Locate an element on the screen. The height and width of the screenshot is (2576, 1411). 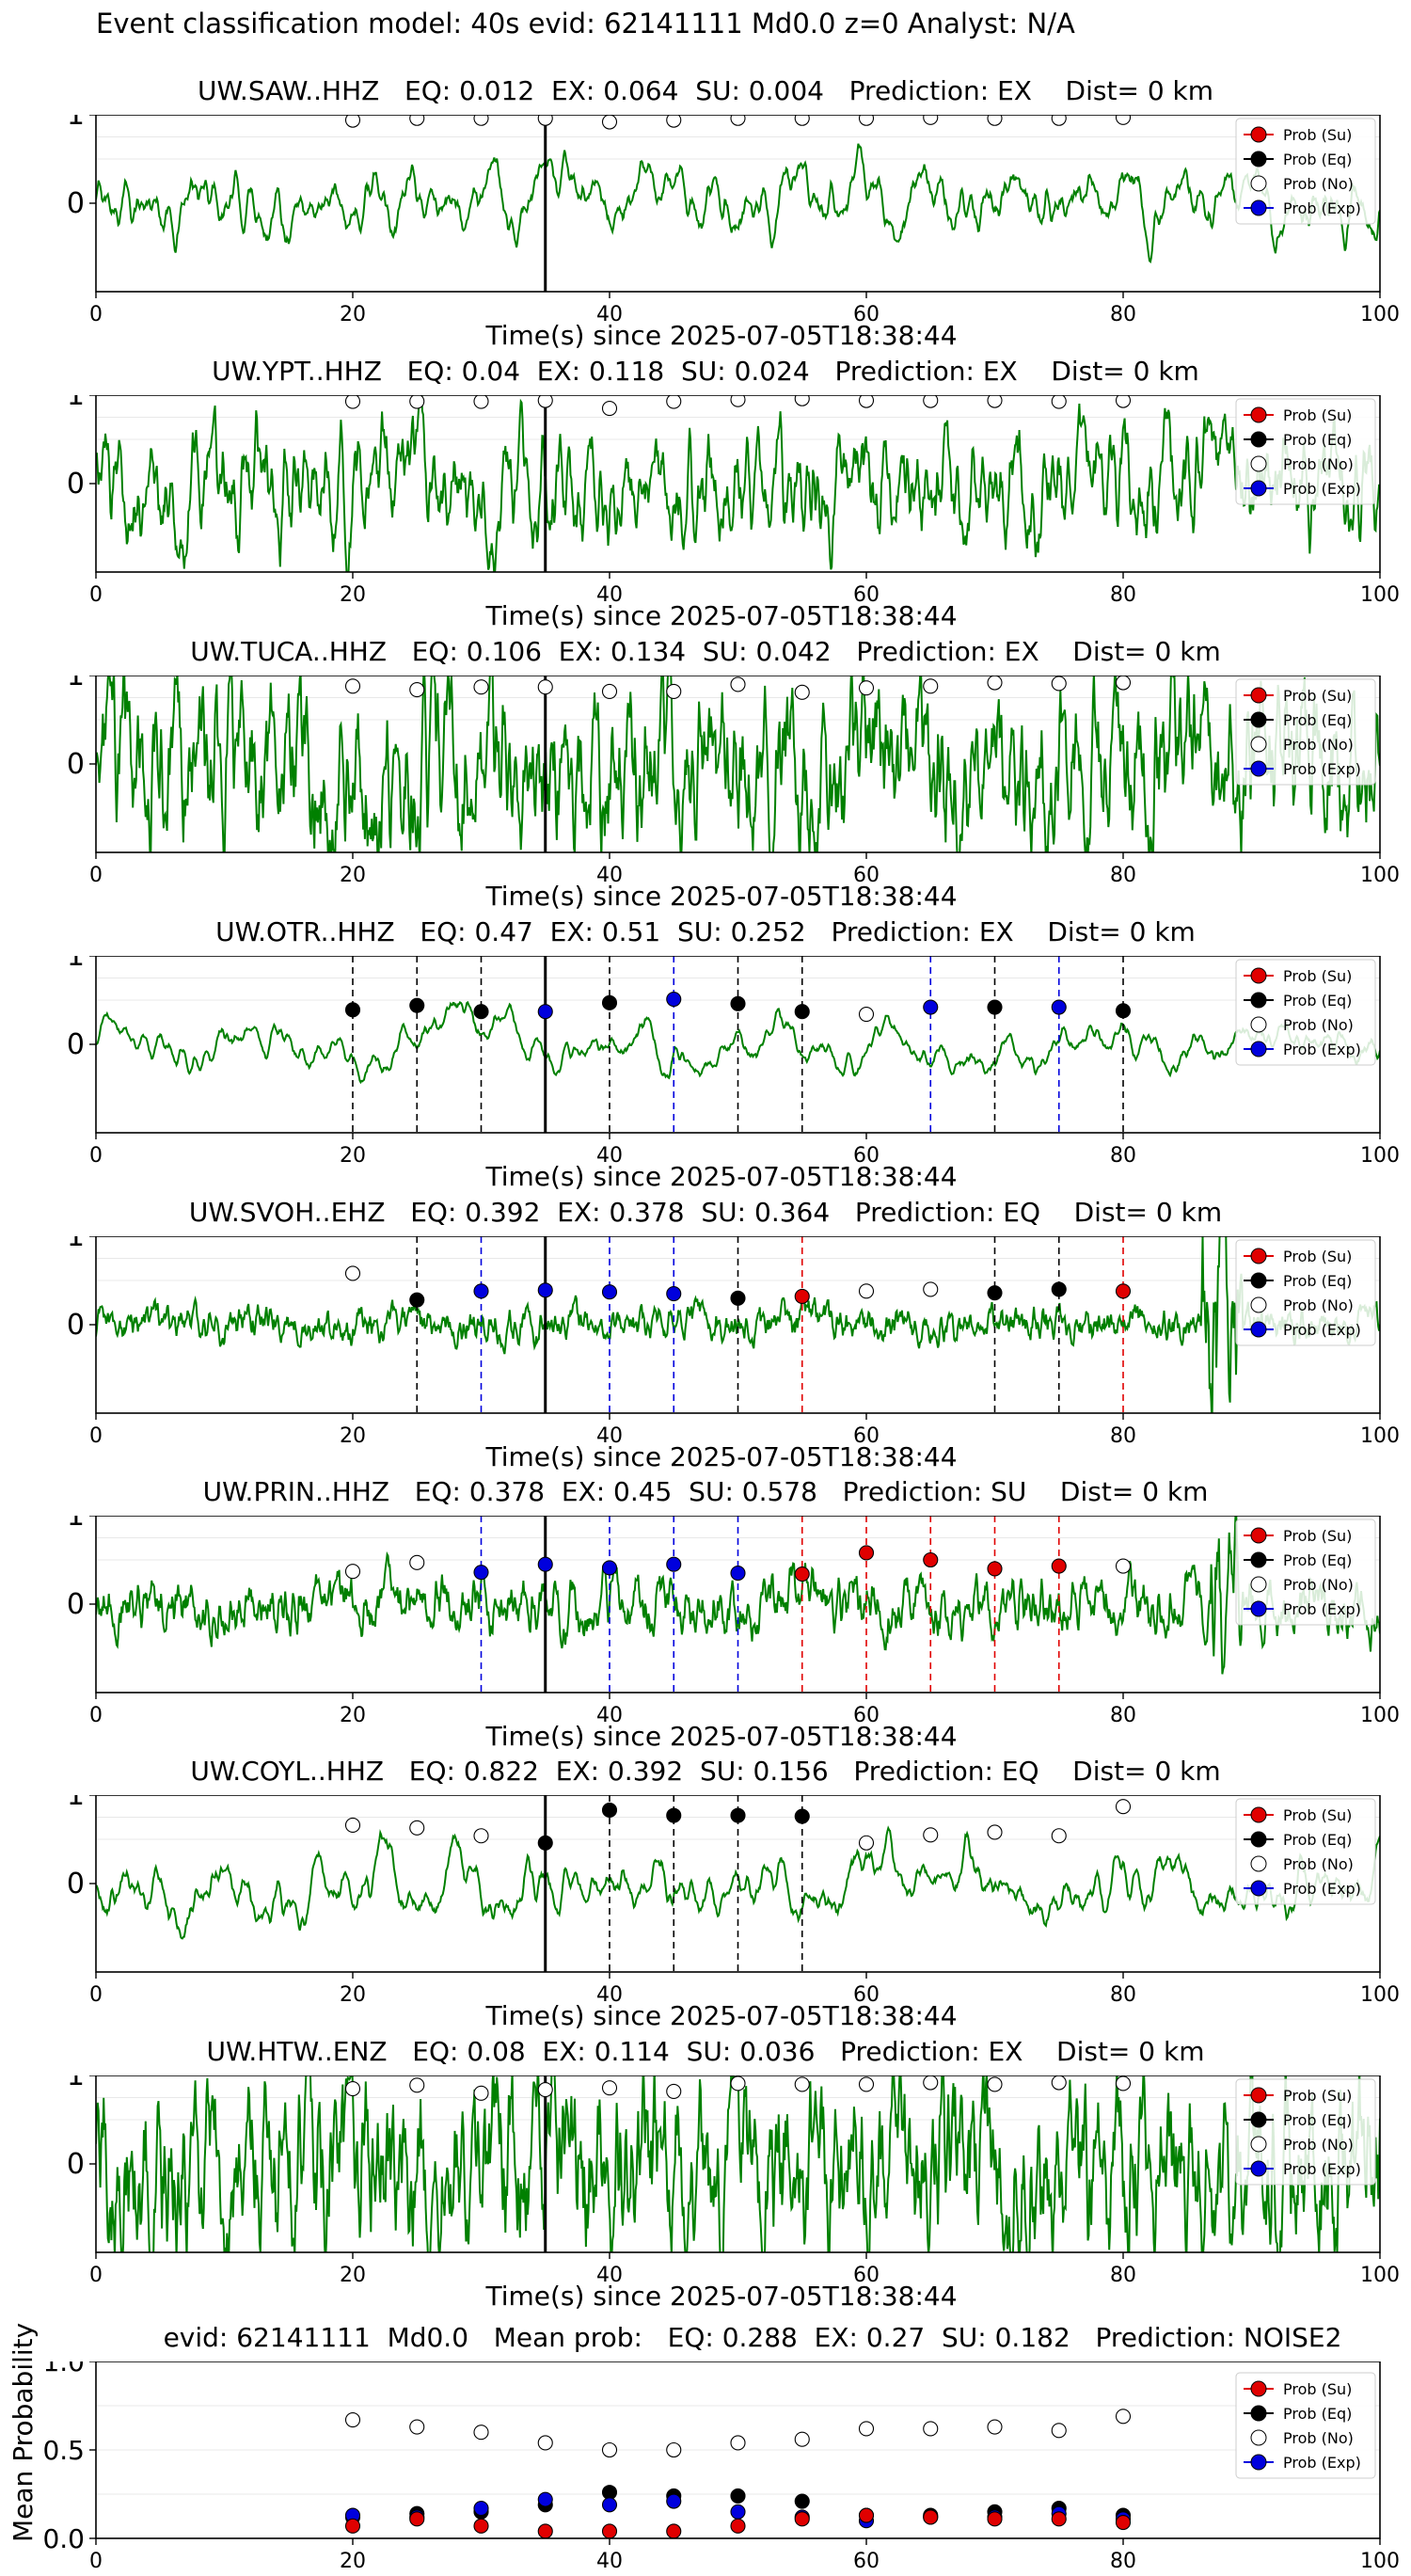
legend-label-exp: Prob (Exp) is located at coordinates (1322, 2169).